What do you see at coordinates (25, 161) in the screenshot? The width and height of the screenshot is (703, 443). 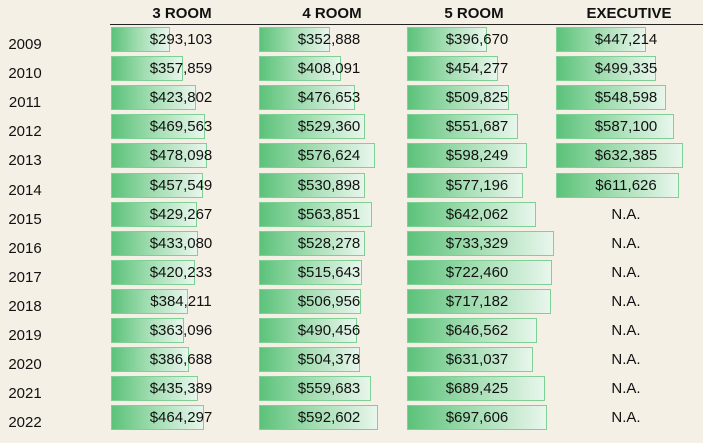 I see `year-label: 2013` at bounding box center [25, 161].